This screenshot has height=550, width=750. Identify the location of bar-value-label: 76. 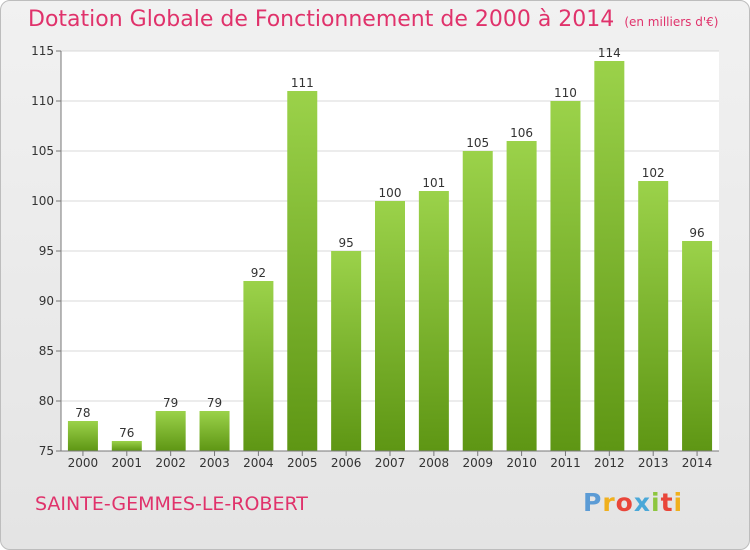
(126, 433).